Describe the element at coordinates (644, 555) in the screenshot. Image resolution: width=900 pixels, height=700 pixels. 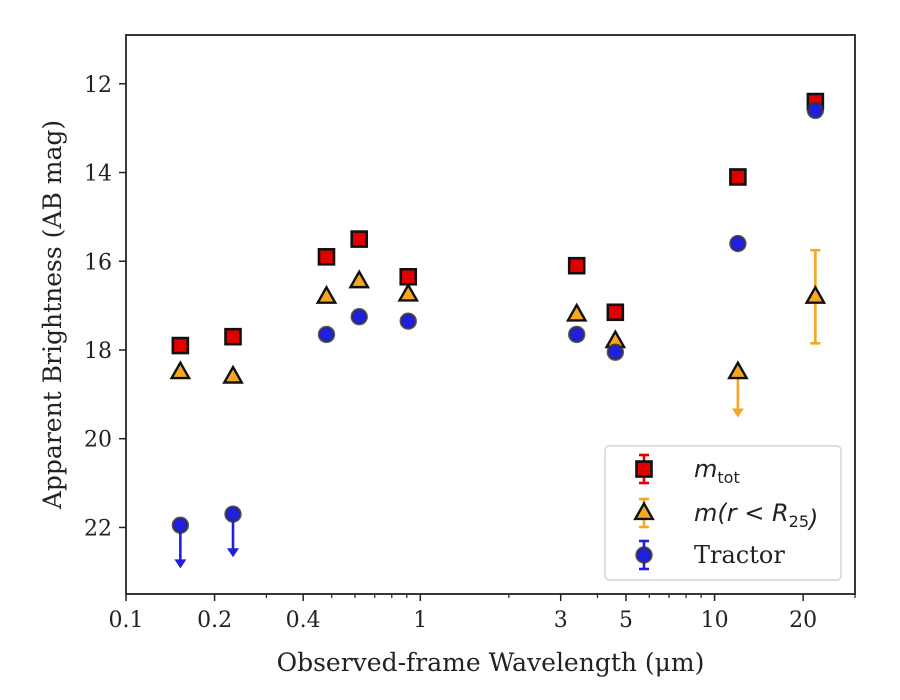
I see `legend-marker-tractor` at that location.